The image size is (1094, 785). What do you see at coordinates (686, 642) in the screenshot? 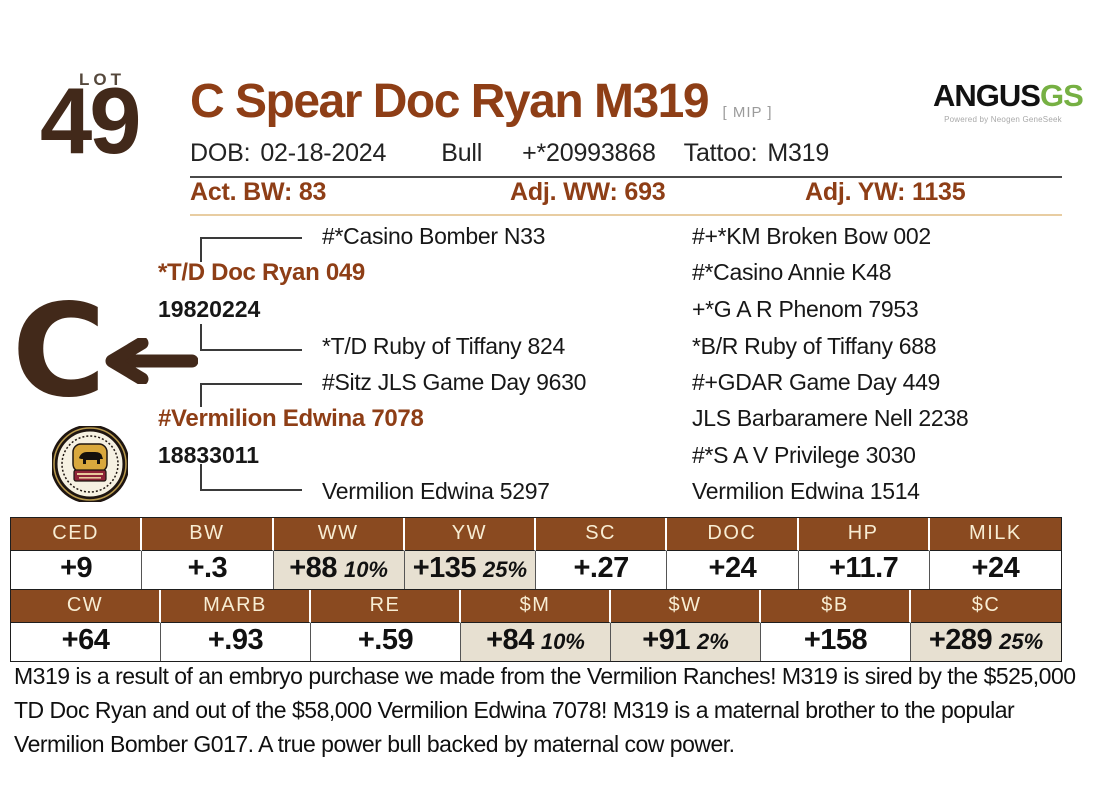
I see `epd-value-dollar-w: +91 2%` at bounding box center [686, 642].